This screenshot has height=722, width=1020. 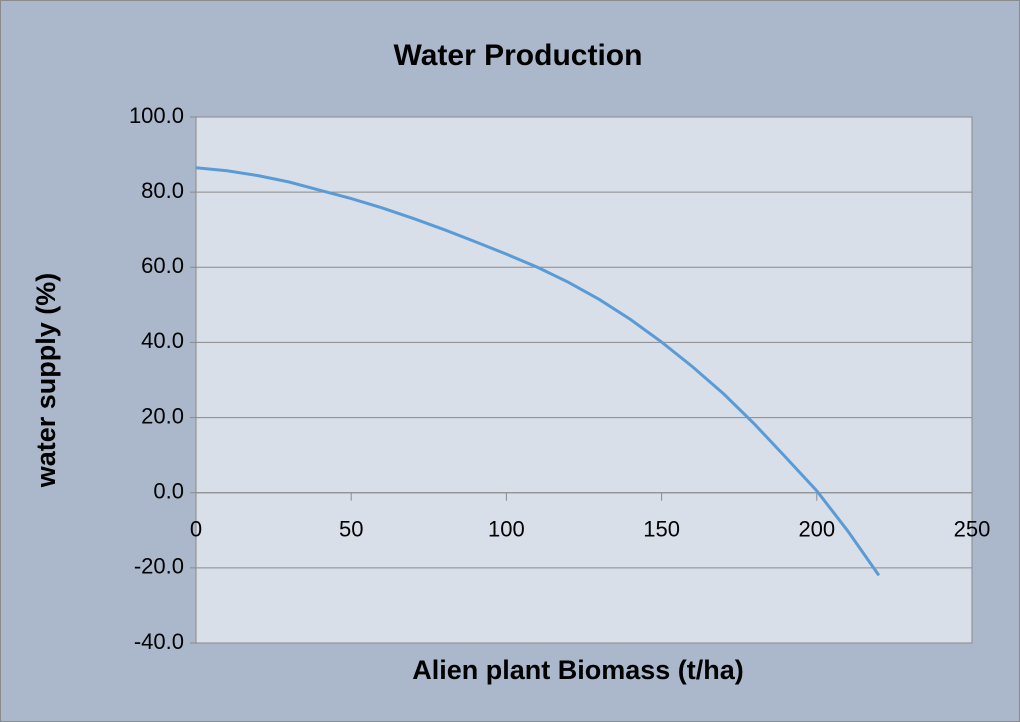 I want to click on x-tick-label: 150, so click(x=661, y=529).